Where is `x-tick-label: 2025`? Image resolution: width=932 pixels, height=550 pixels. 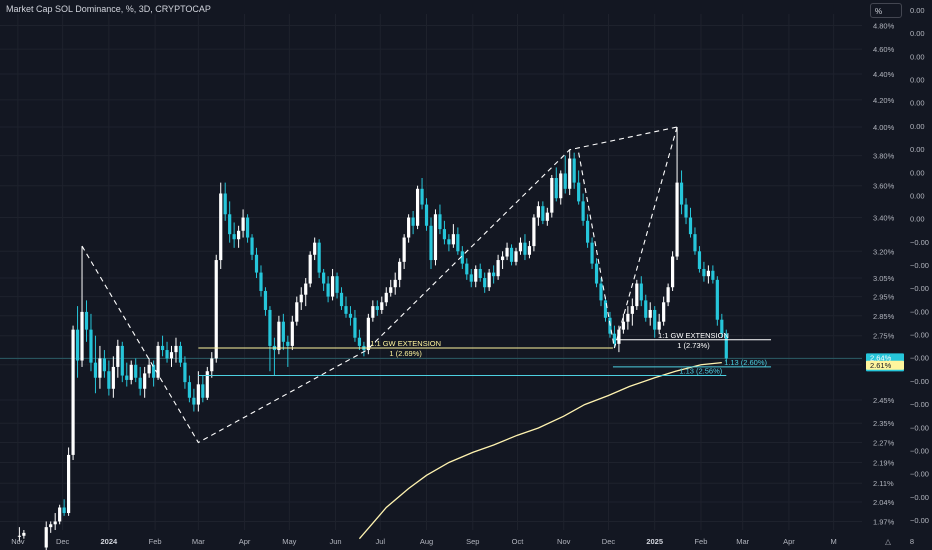 x-tick-label: 2025 is located at coordinates (654, 541).